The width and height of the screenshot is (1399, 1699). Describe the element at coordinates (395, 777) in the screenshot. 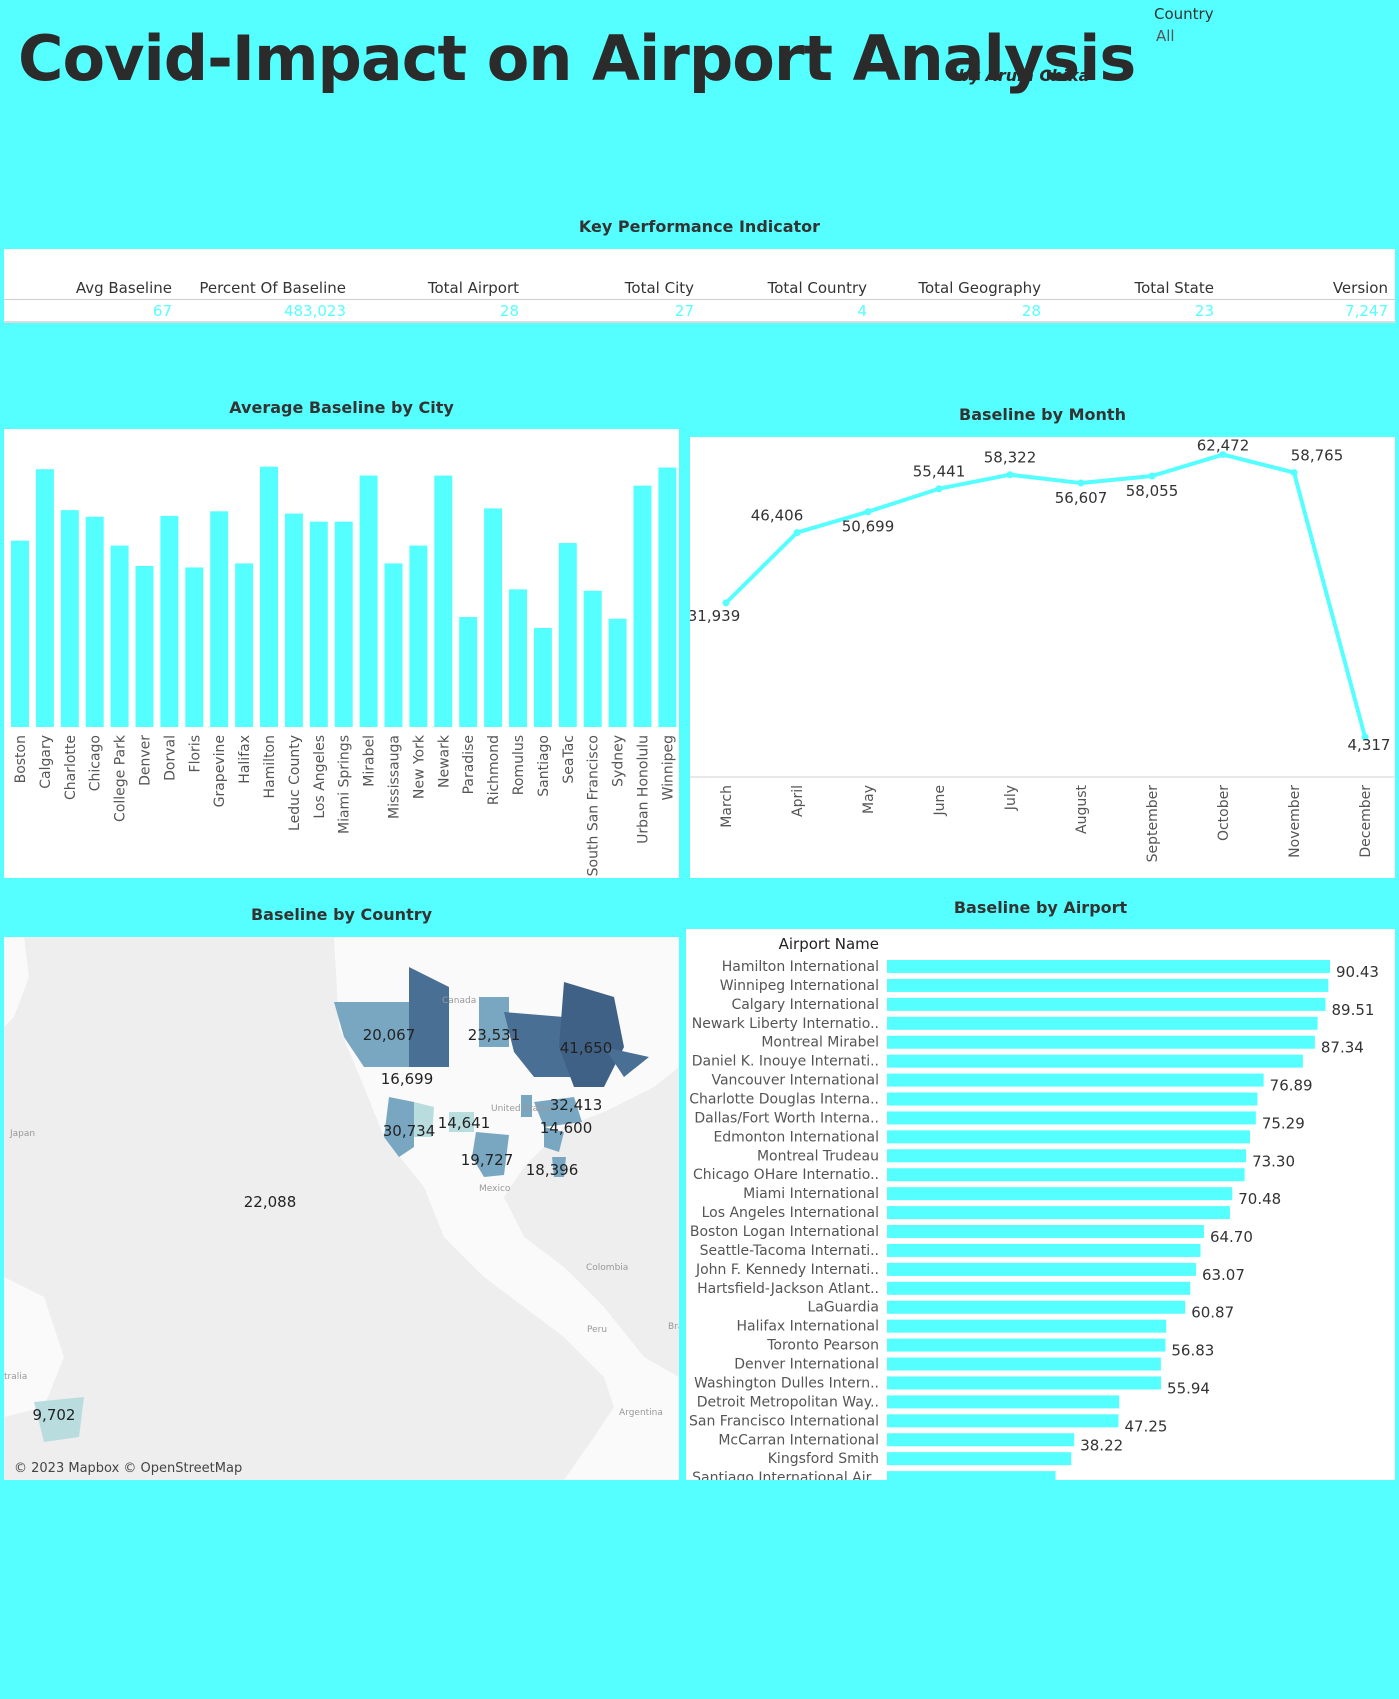

I see `city-tick-label: Mississauga` at that location.